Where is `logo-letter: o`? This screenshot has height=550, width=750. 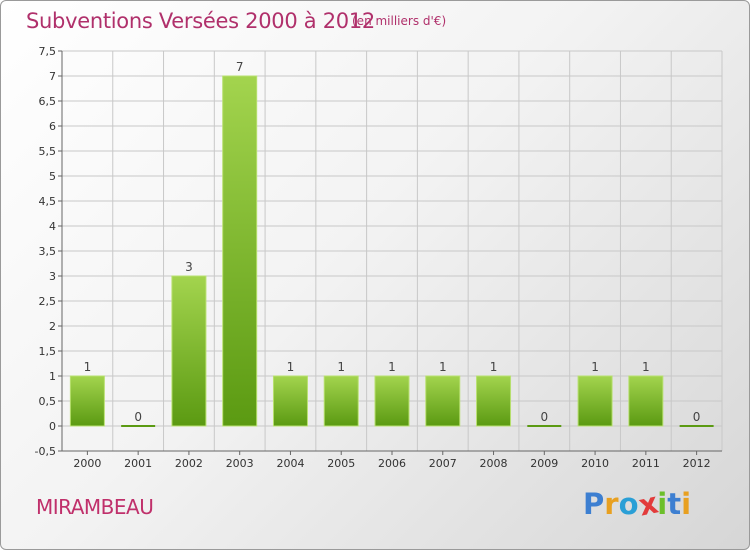 logo-letter: o is located at coordinates (628, 504).